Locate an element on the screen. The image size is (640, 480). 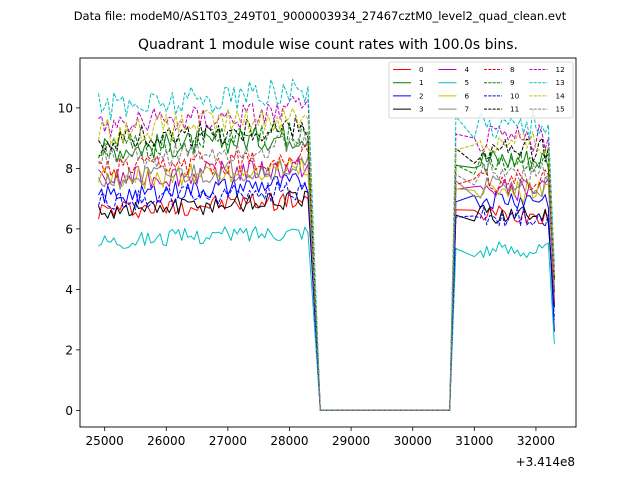
legend-label: 2 is located at coordinates (421, 95).